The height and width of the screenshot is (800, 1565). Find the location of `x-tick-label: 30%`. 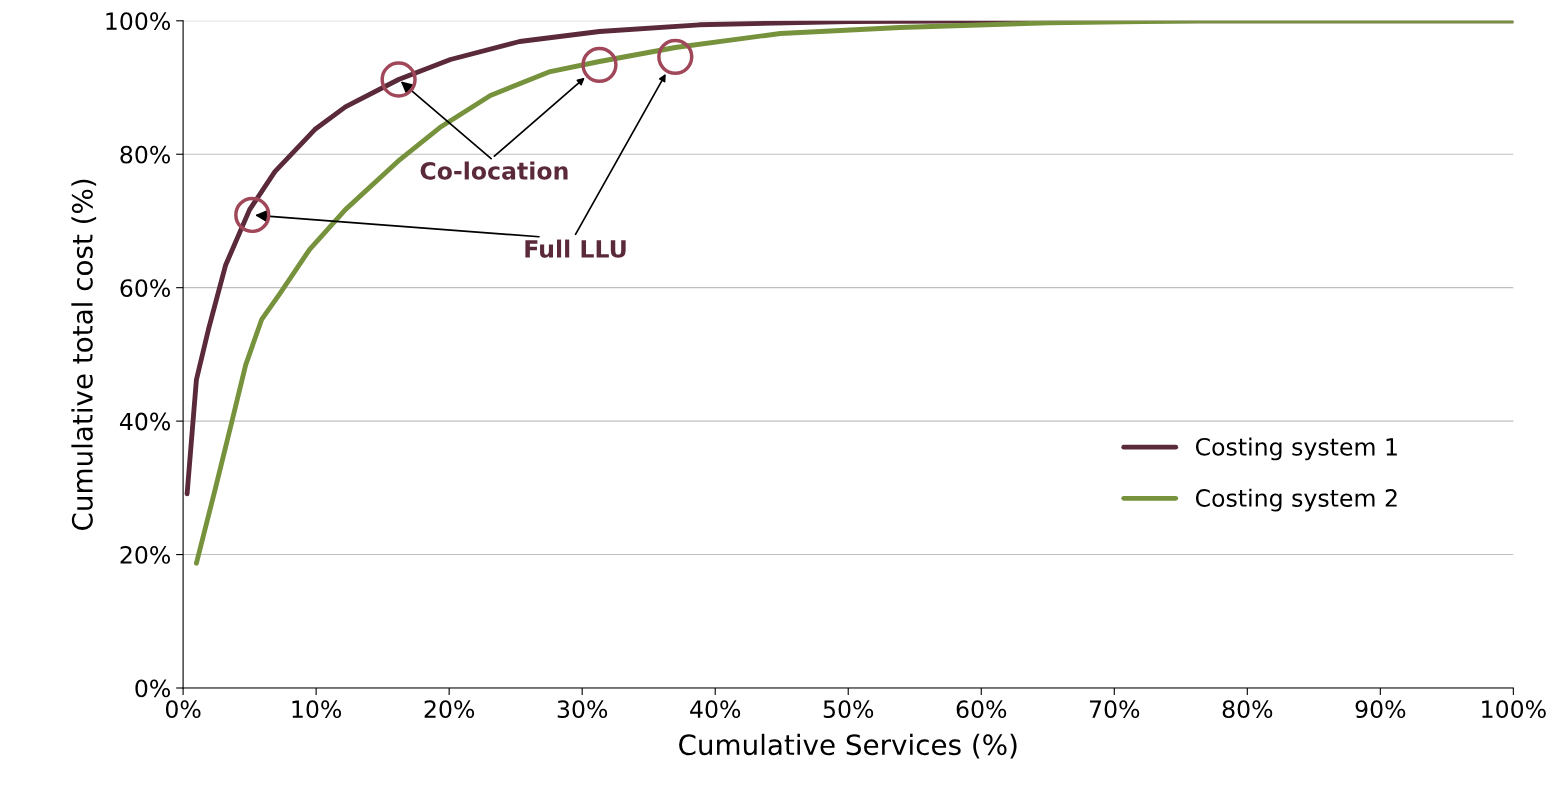

x-tick-label: 30% is located at coordinates (582, 709).